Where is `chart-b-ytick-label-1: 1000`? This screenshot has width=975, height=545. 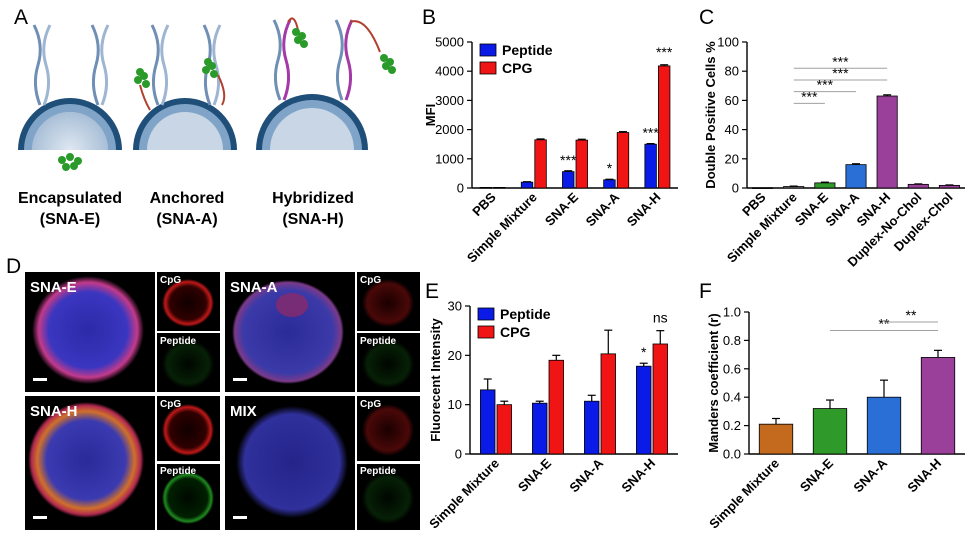 chart-b-ytick-label-1: 1000 is located at coordinates (449, 158).